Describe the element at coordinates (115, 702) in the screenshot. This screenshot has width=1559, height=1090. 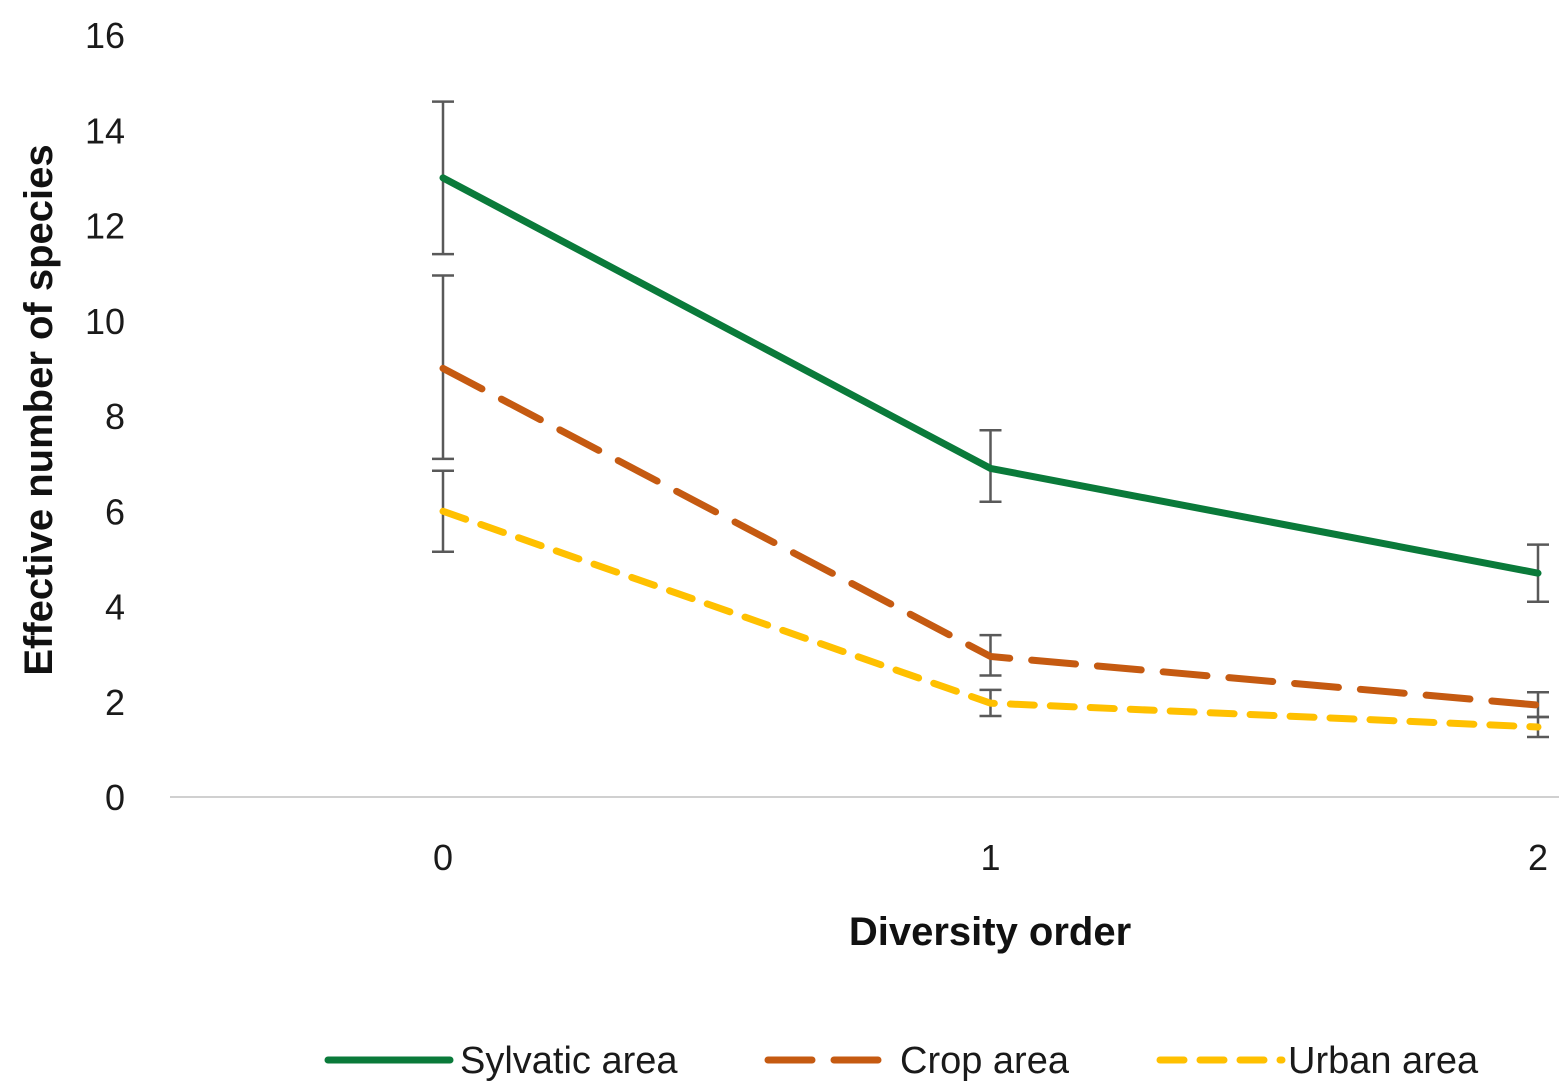
I see `y-tick-label: 2` at that location.